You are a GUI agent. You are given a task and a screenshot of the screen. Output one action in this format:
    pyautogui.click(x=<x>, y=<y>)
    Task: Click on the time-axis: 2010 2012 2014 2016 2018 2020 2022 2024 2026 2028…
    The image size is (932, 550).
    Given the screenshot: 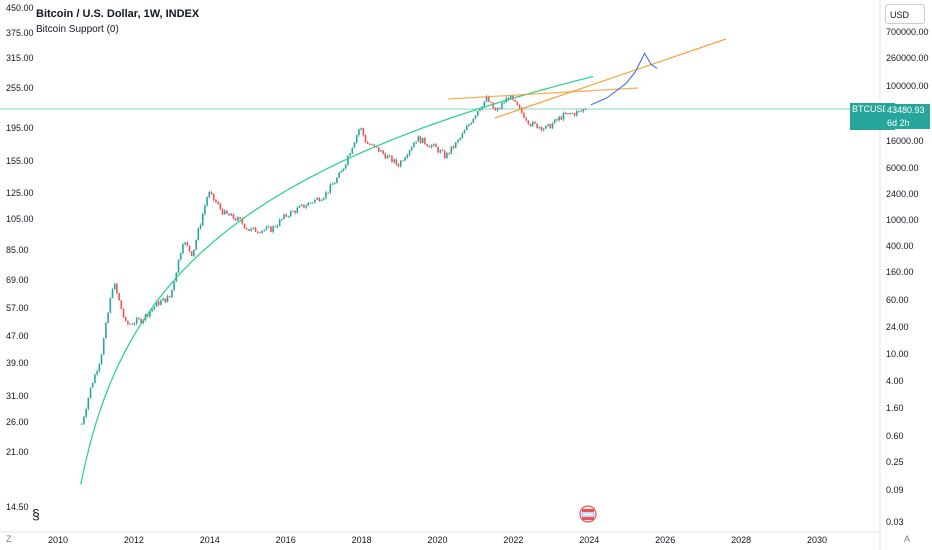 What is the action you would take?
    pyautogui.click(x=437, y=540)
    